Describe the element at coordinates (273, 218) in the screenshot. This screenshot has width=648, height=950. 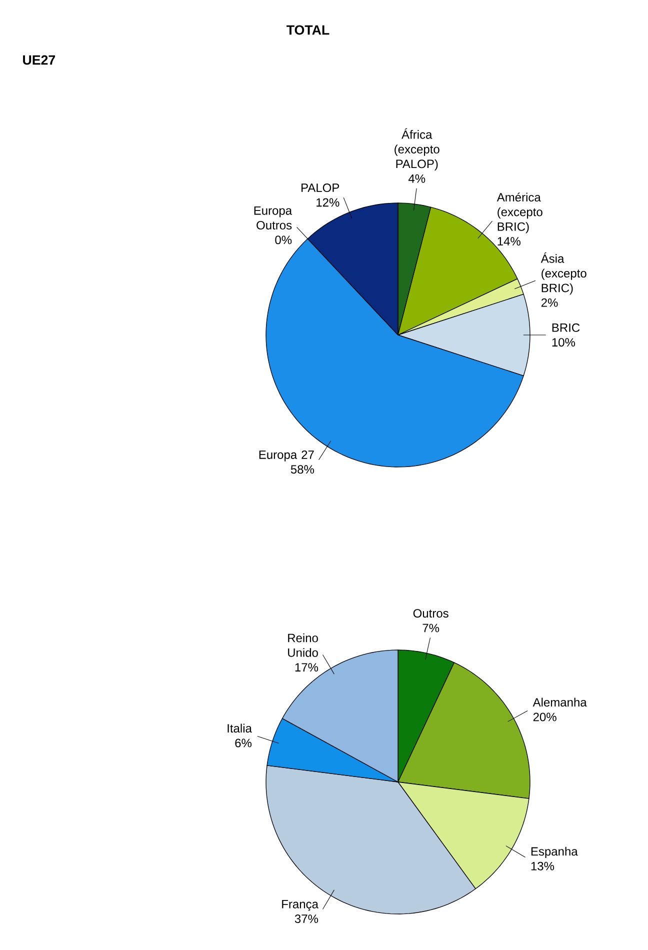
I see `category-label: Europa Outros` at that location.